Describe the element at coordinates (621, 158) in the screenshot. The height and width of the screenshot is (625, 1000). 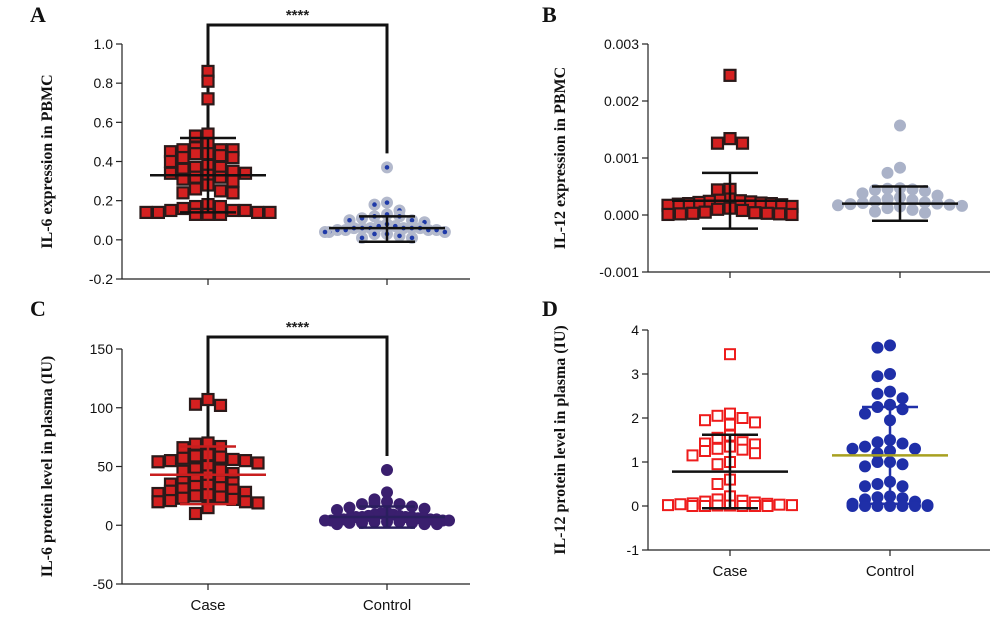
I see `y-tick-label: 0.001` at that location.